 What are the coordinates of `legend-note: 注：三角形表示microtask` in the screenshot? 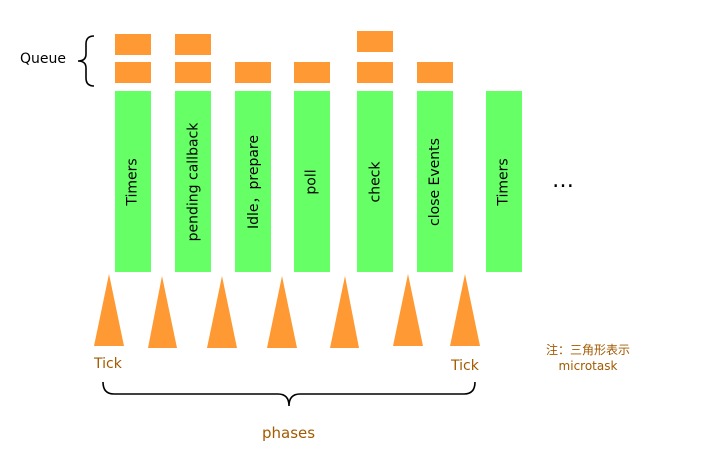 It's located at (587, 358).